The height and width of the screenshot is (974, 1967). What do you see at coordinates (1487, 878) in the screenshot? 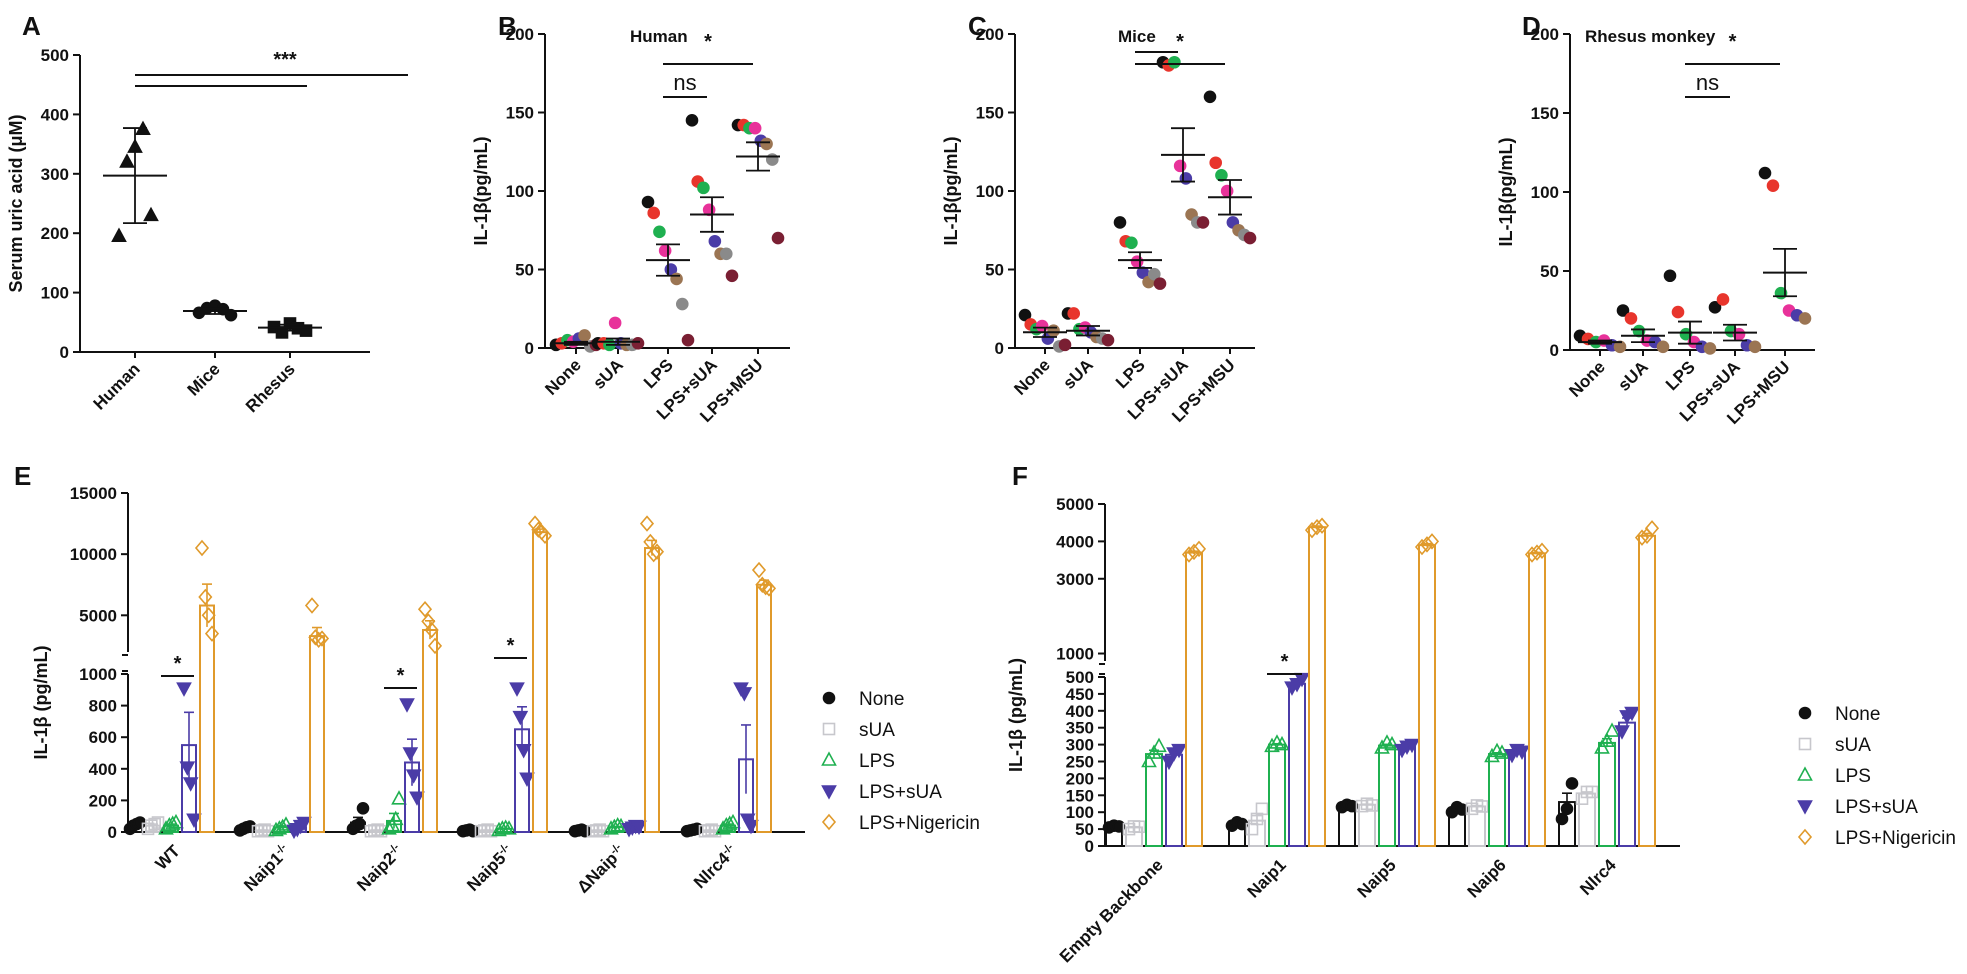
I see `x-tick-label: Naip6` at bounding box center [1487, 878].